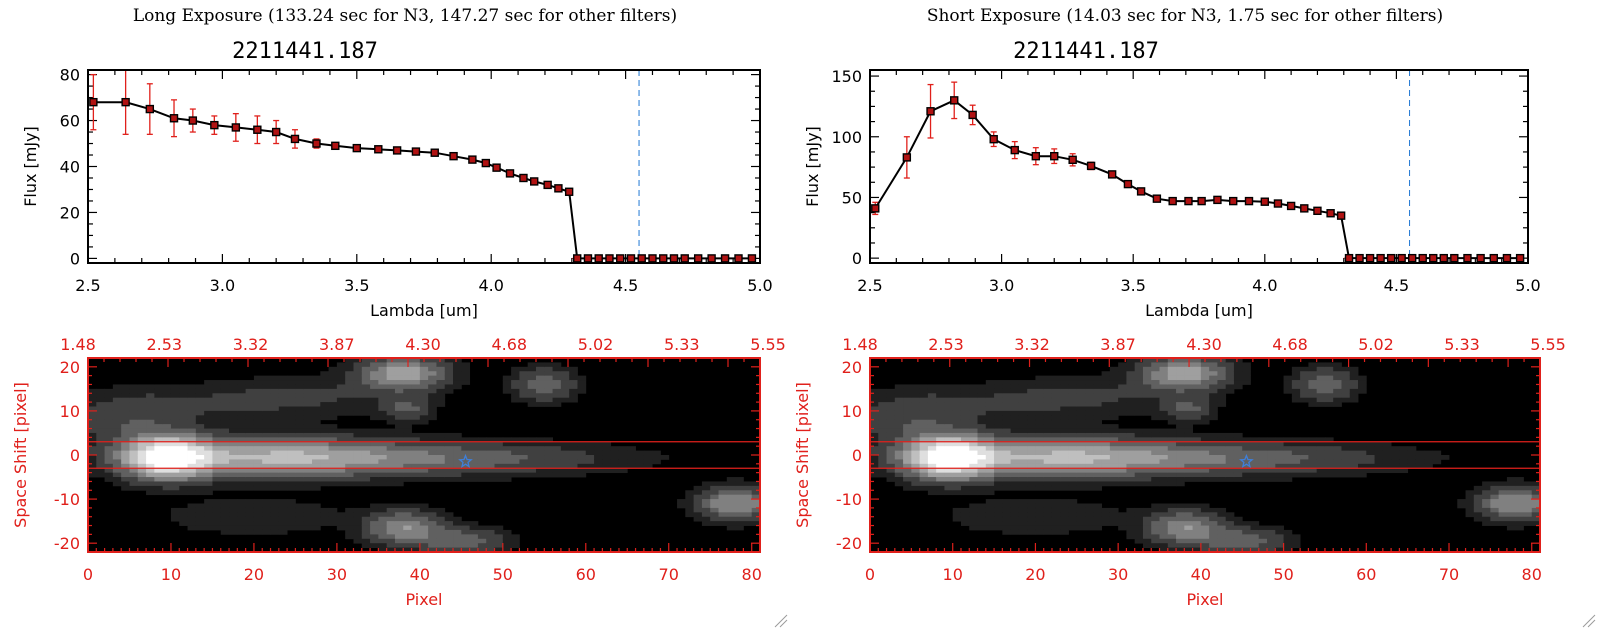  What do you see at coordinates (849, 543) in the screenshot?
I see `y-tick-label: -20` at bounding box center [849, 543].